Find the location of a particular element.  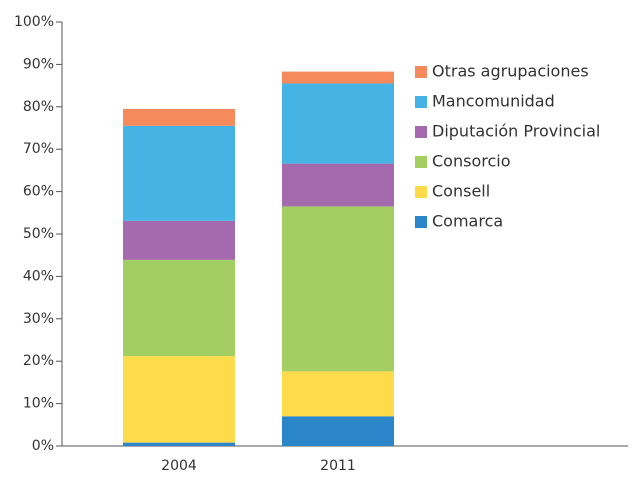

y-tick-label: 100% is located at coordinates (34, 22).